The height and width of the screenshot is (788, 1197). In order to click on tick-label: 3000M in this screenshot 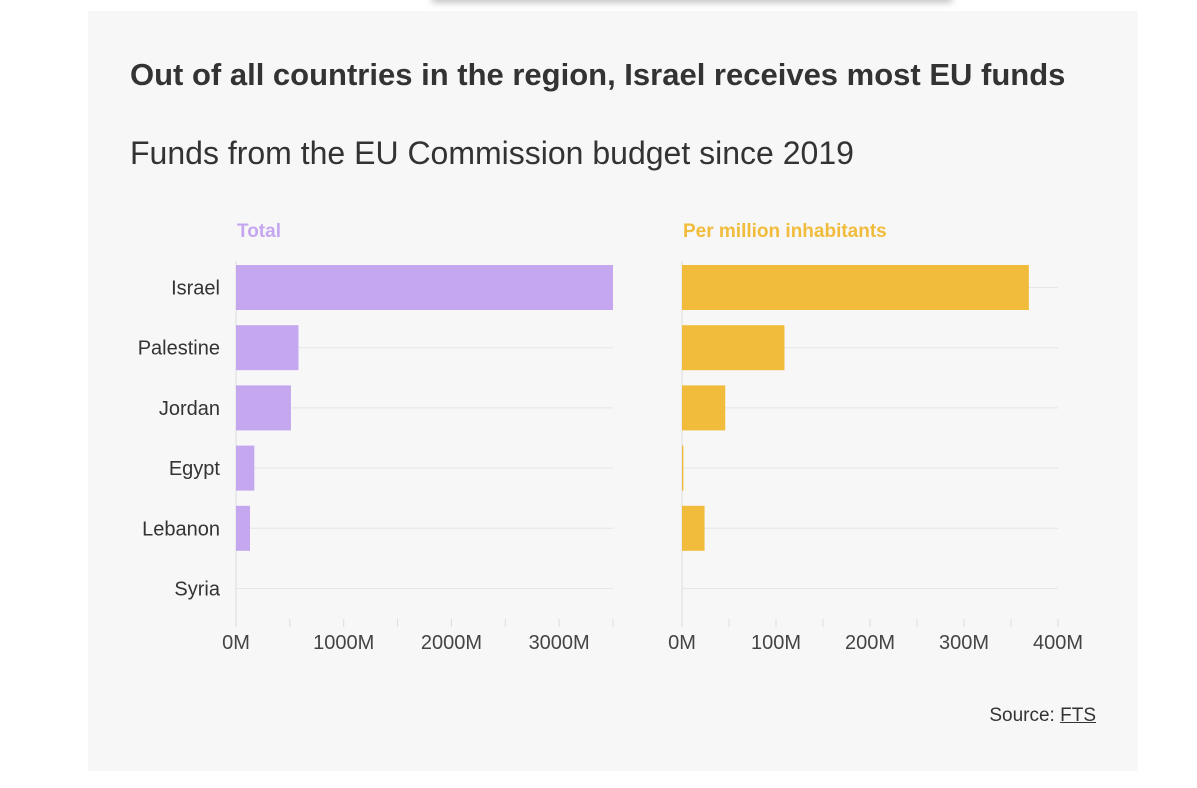, I will do `click(559, 643)`.